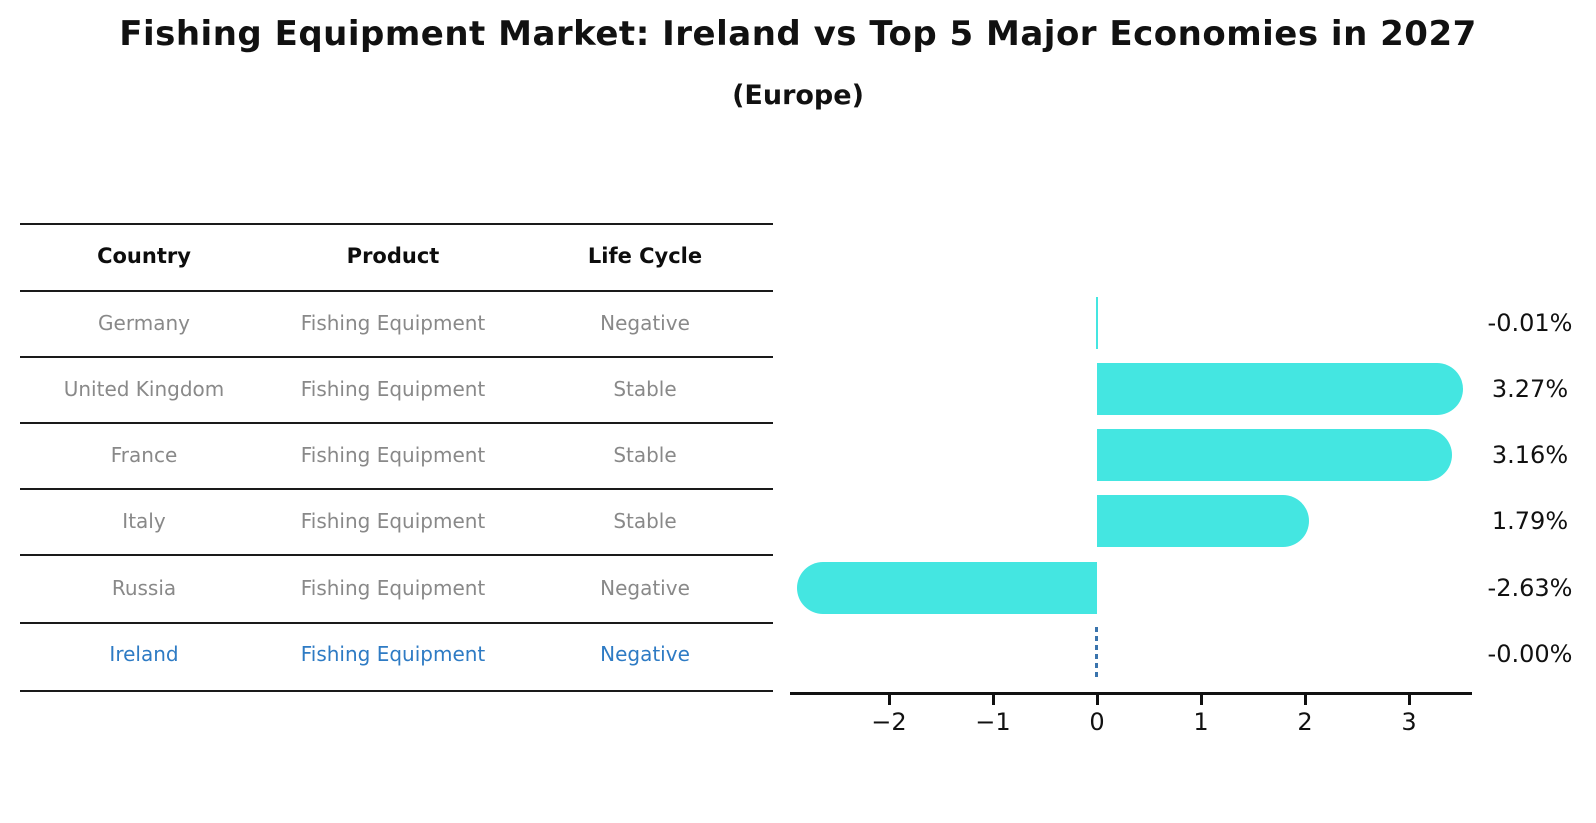 This screenshot has height=823, width=1596. What do you see at coordinates (1274, 455) in the screenshot?
I see `bar-france` at bounding box center [1274, 455].